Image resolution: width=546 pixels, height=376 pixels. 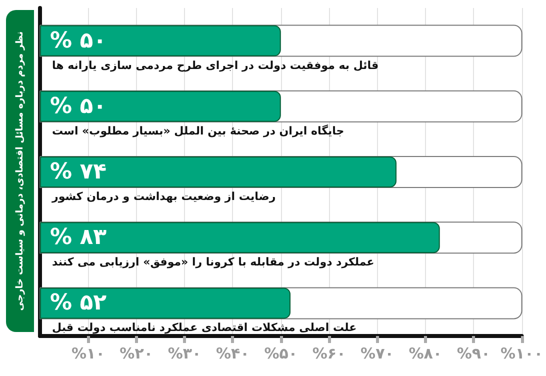 I want to click on data-label: % ۸۳, so click(x=79, y=237).